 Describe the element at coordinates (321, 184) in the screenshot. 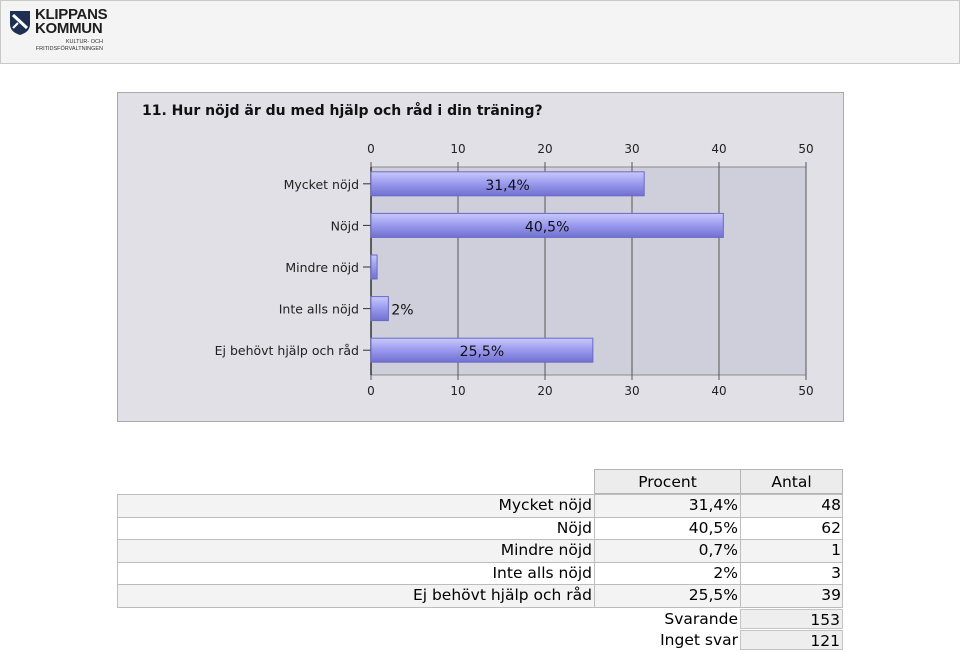

I see `y-tick-label: Mycket nöjd` at that location.